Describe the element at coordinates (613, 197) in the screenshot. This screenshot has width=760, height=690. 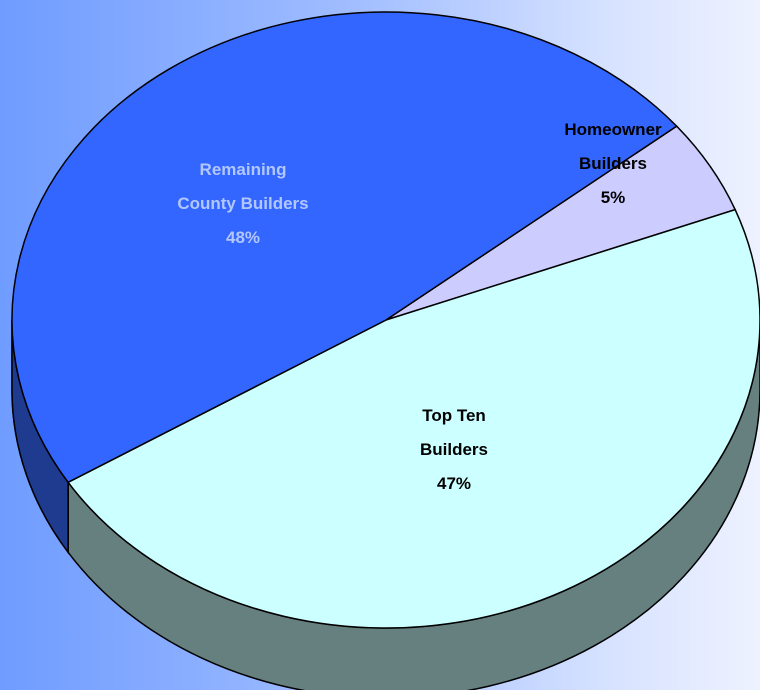
I see `slice-percent-label: 5%` at that location.